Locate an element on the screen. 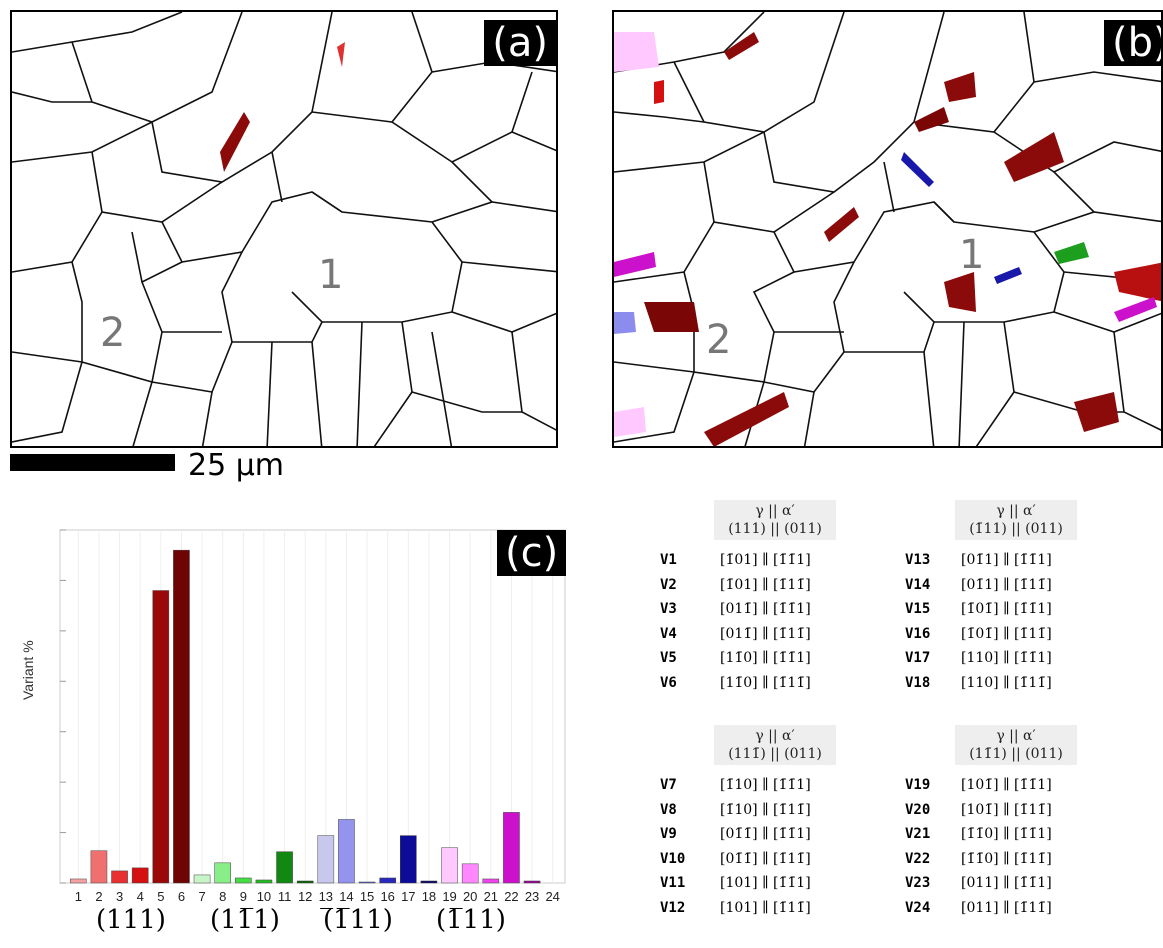 Image resolution: width=1163 pixels, height=948 pixels. orientation-relationship: [01̄1̄] ∥ [1̄1̄1] is located at coordinates (765, 834).